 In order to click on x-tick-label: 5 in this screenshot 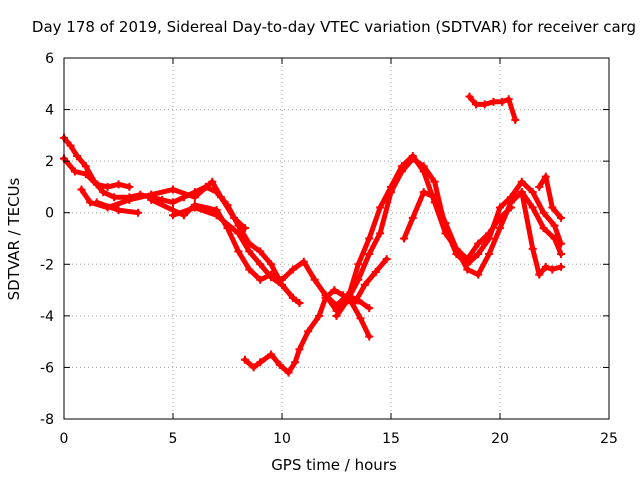, I will do `click(173, 439)`.